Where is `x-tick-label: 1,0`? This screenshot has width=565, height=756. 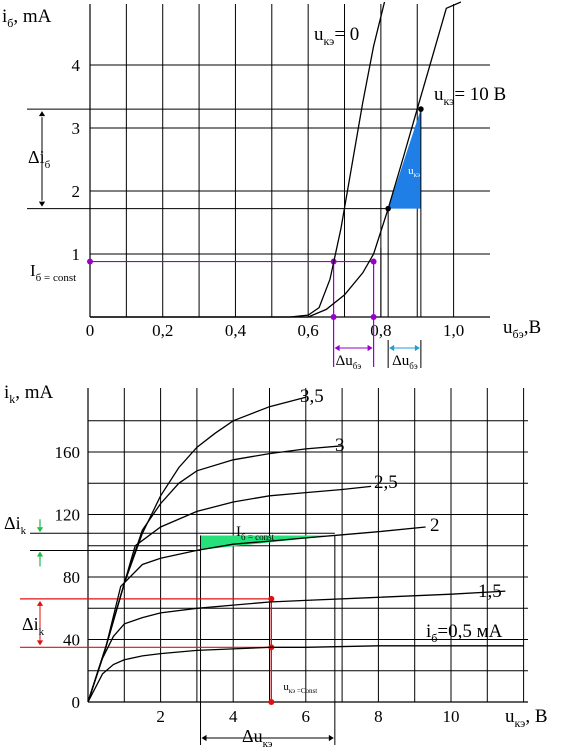 x-tick-label: 1,0 is located at coordinates (453, 330).